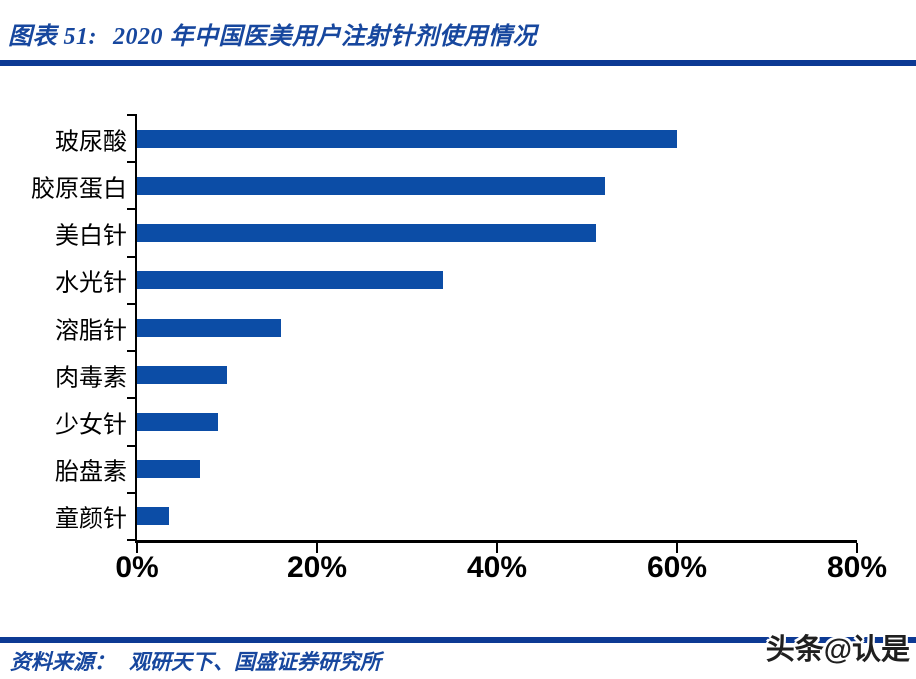 The height and width of the screenshot is (679, 916). I want to click on bar-水光针, so click(290, 280).